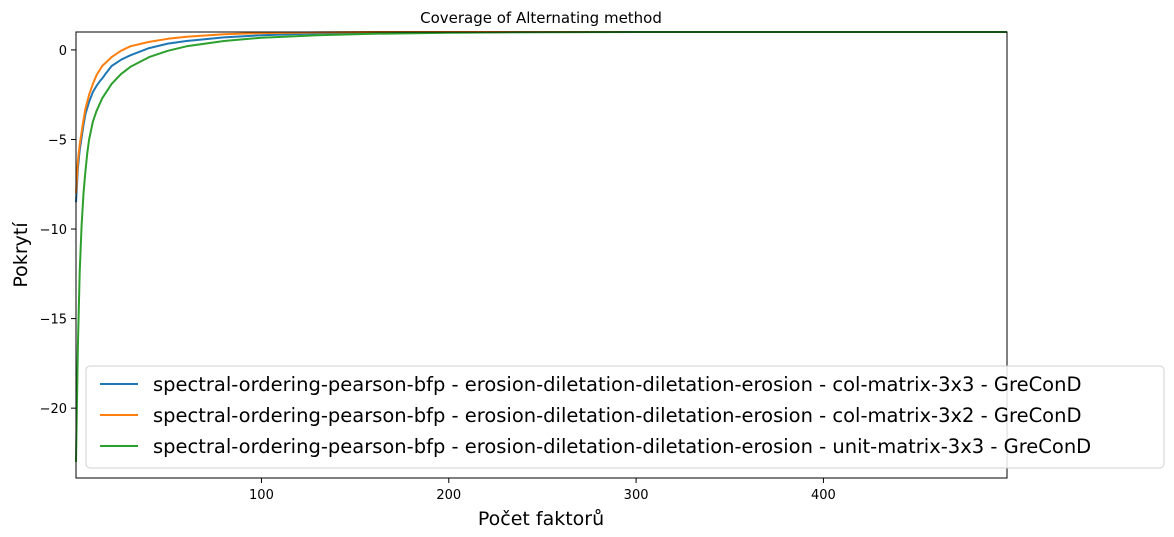  Describe the element at coordinates (53, 230) in the screenshot. I see `y-tick-label: −10` at that location.